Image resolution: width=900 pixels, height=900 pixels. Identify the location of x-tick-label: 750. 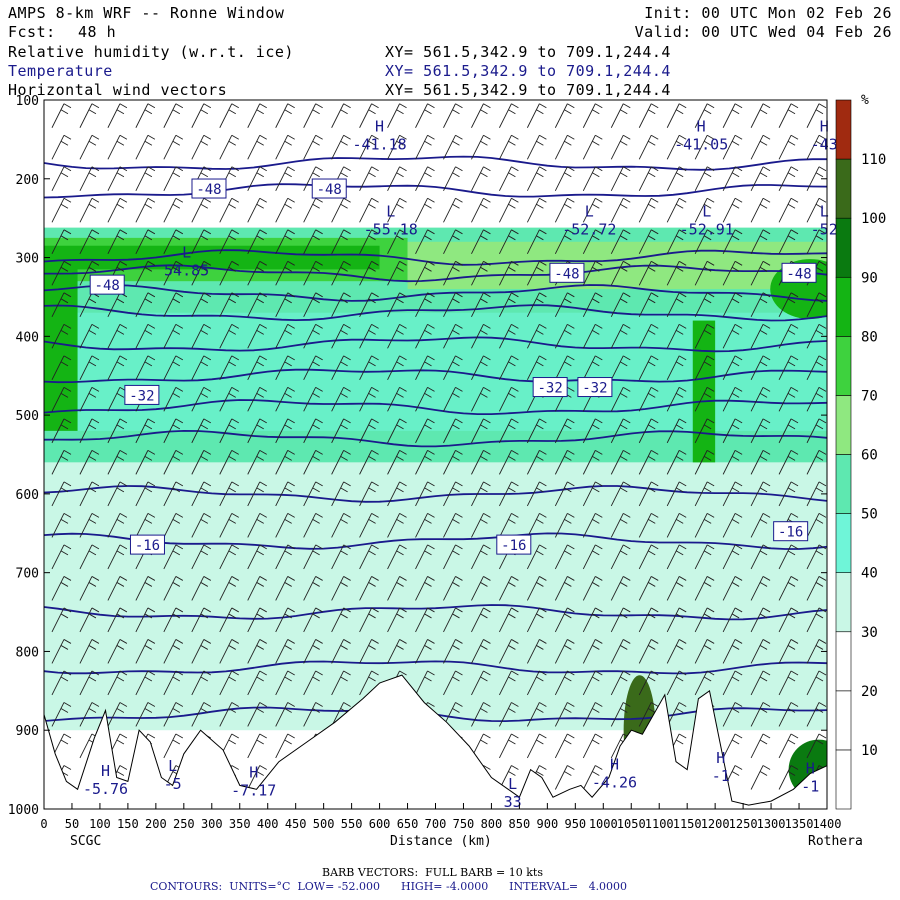
(464, 824).